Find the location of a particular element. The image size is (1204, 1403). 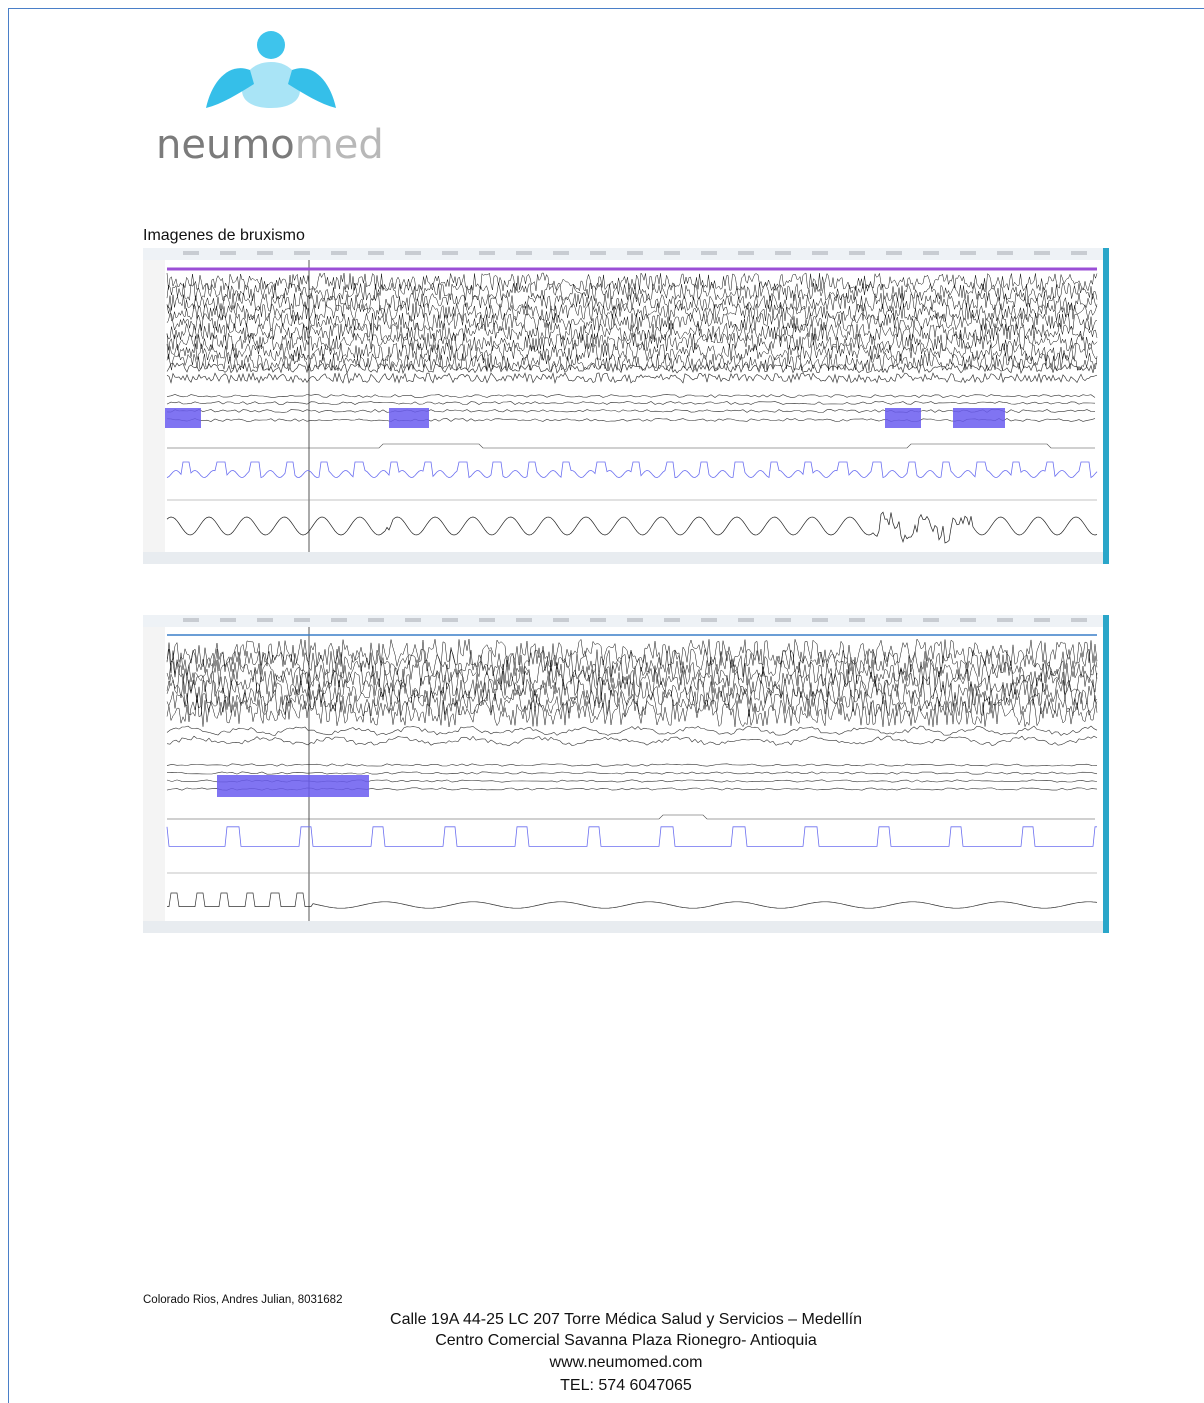

logo-text: neumomed is located at coordinates (270, 145).